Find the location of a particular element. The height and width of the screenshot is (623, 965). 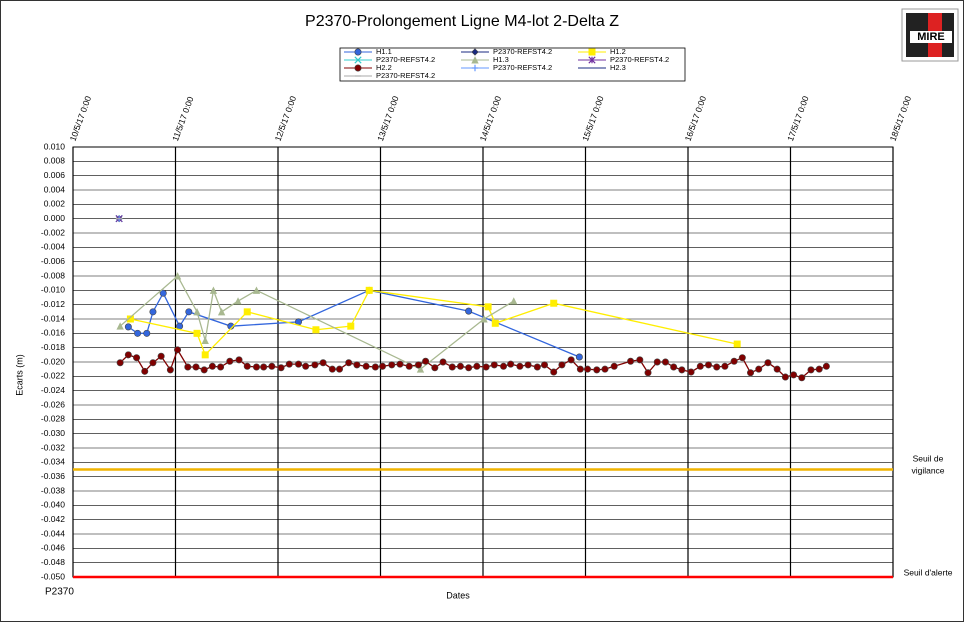

legend-label: H1.1 is located at coordinates (384, 51).